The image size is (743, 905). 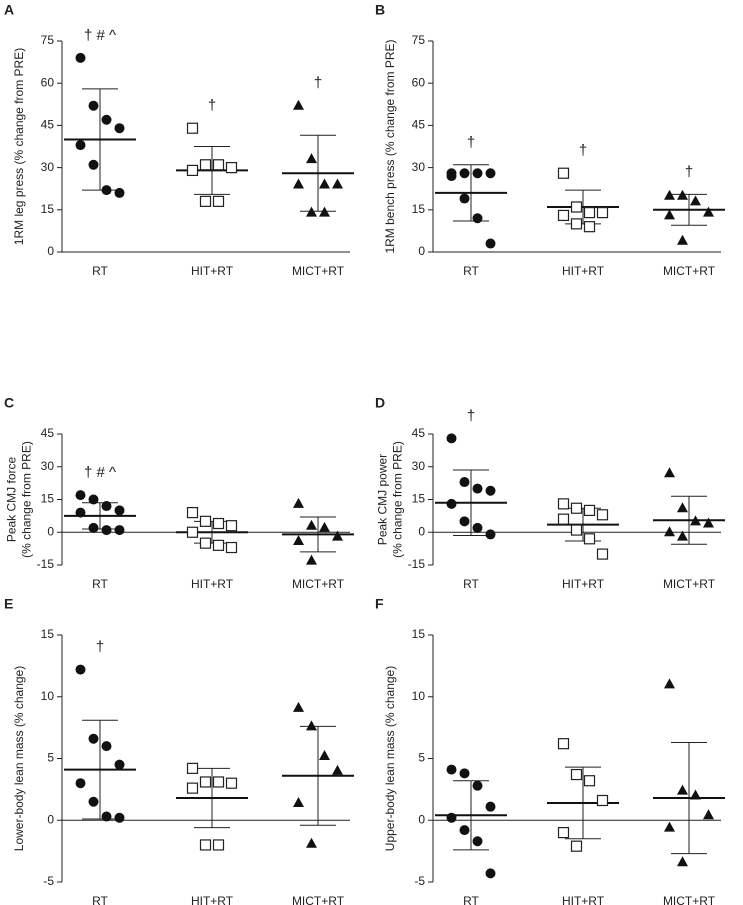 What do you see at coordinates (417, 564) in the screenshot?
I see `y-tick-label: -15` at bounding box center [417, 564].